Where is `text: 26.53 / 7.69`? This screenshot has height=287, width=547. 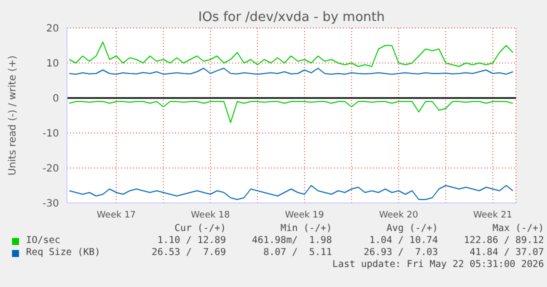
text: 26.53 / 7.69 is located at coordinates (188, 253).